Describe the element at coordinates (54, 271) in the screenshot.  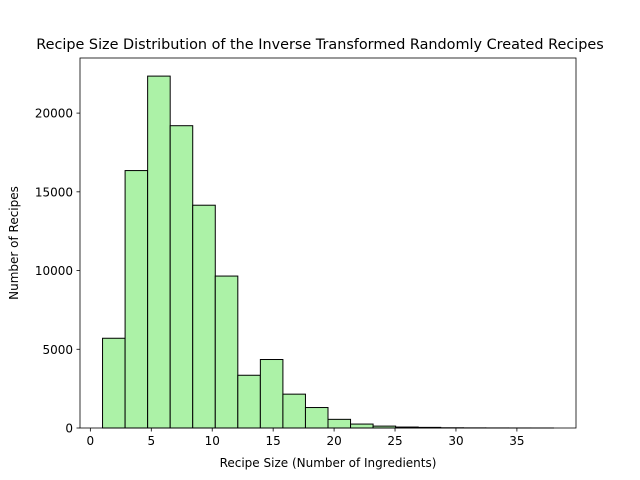
I see `y-tick-label: 10000` at that location.